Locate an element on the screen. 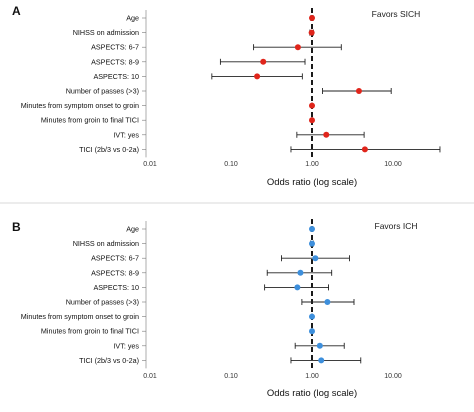  favors-annotation: Favors SICH is located at coordinates (396, 14).